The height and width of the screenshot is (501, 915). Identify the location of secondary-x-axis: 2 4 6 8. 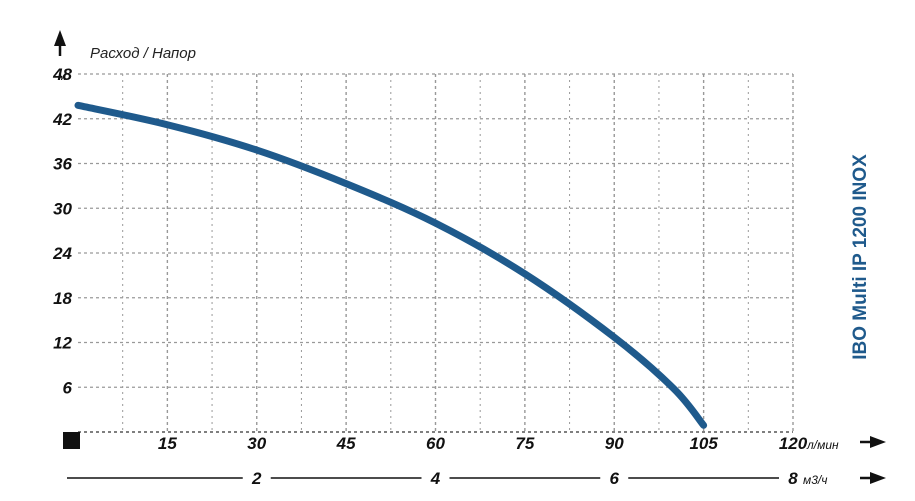
(432, 478).